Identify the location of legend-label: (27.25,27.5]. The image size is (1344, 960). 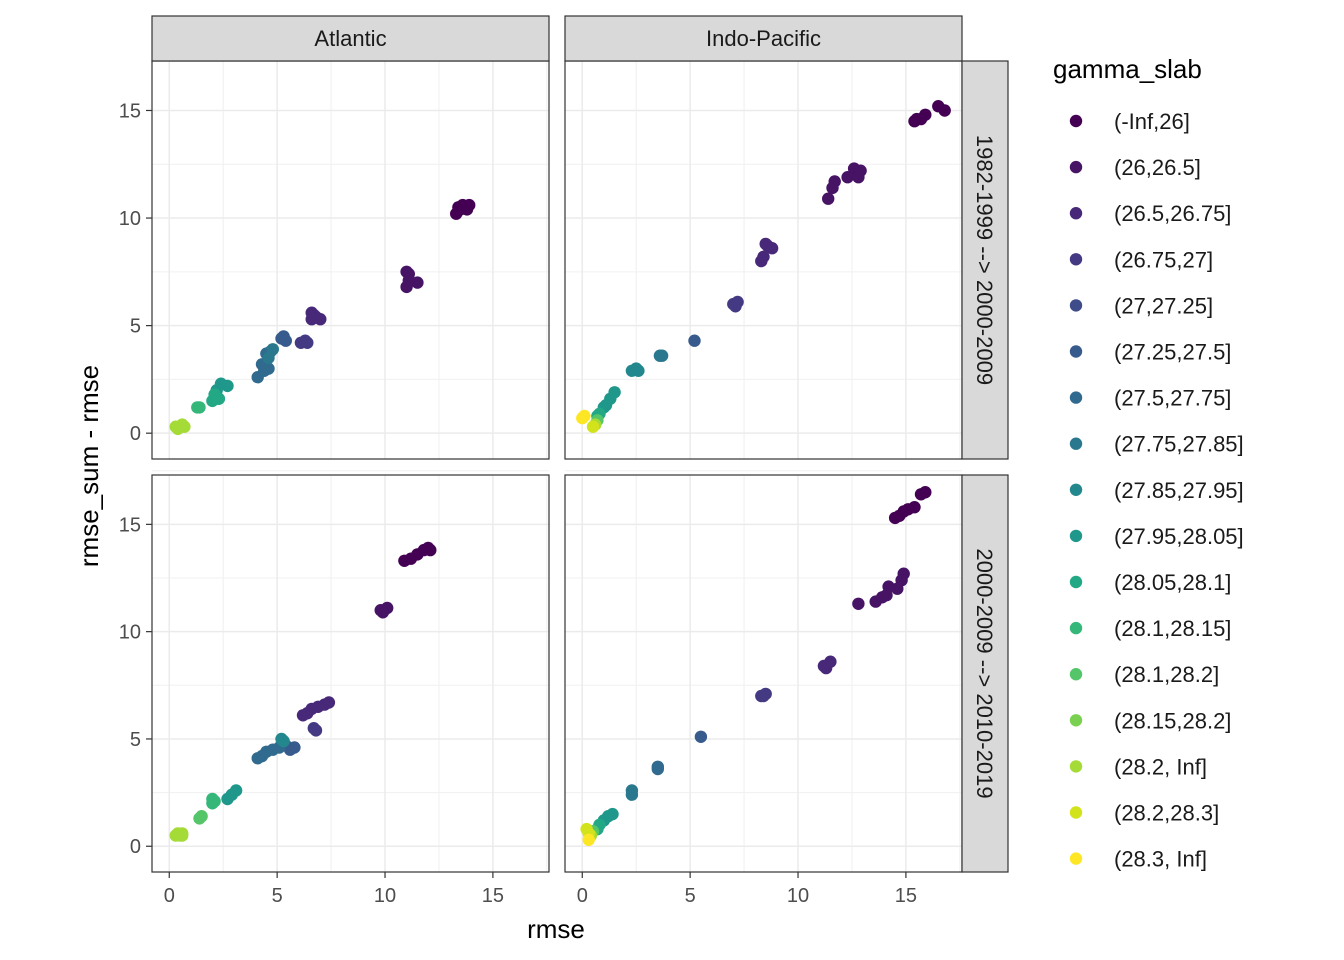
(1172, 352).